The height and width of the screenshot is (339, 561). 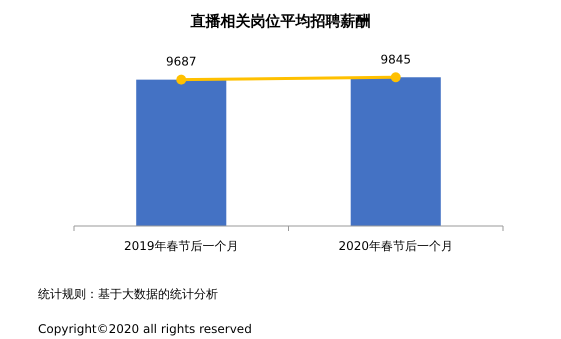 I want to click on data-label: 9845, so click(x=396, y=59).